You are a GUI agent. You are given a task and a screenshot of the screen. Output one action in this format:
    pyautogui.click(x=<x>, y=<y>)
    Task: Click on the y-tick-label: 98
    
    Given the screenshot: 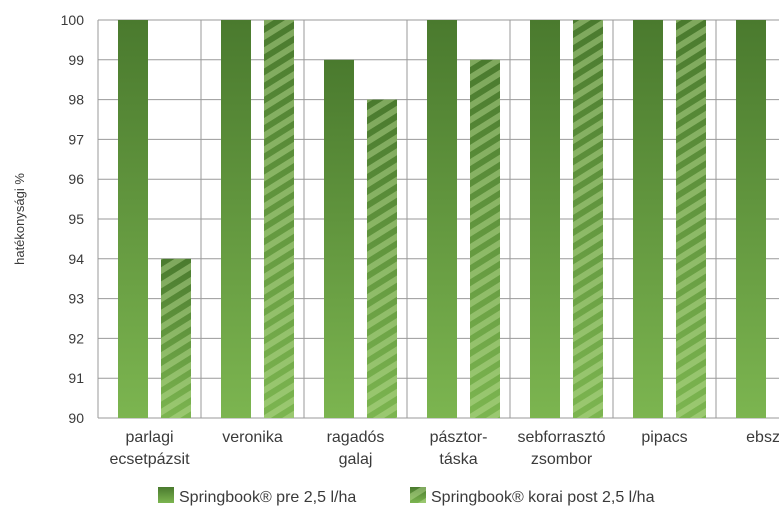 What is the action you would take?
    pyautogui.click(x=76, y=100)
    